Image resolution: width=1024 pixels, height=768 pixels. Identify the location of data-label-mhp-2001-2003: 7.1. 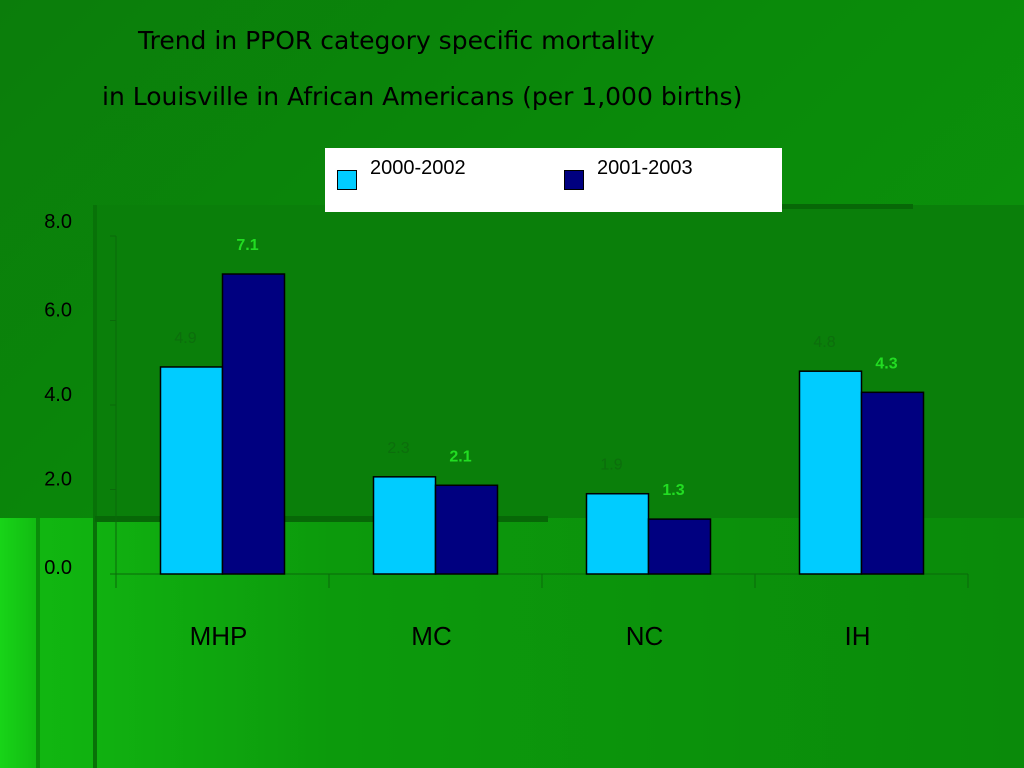
(247, 245).